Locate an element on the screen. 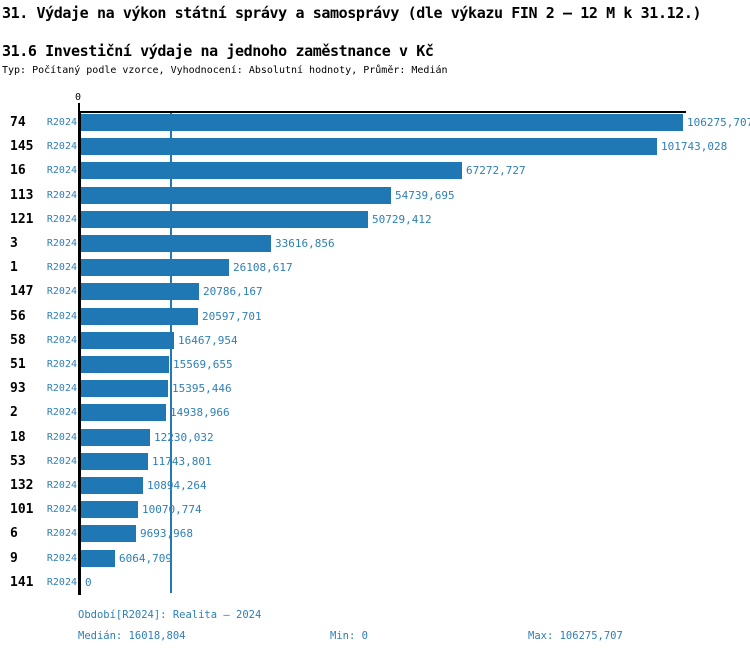 The width and height of the screenshot is (750, 654). bar-value-label: 6064,709 is located at coordinates (145, 558).